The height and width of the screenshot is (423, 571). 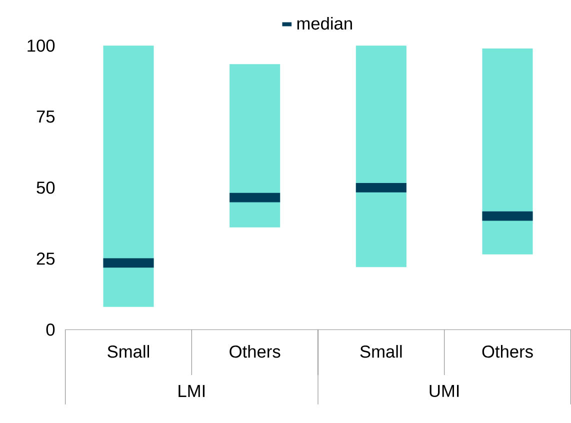 What do you see at coordinates (324, 23) in the screenshot?
I see `series-label: median` at bounding box center [324, 23].